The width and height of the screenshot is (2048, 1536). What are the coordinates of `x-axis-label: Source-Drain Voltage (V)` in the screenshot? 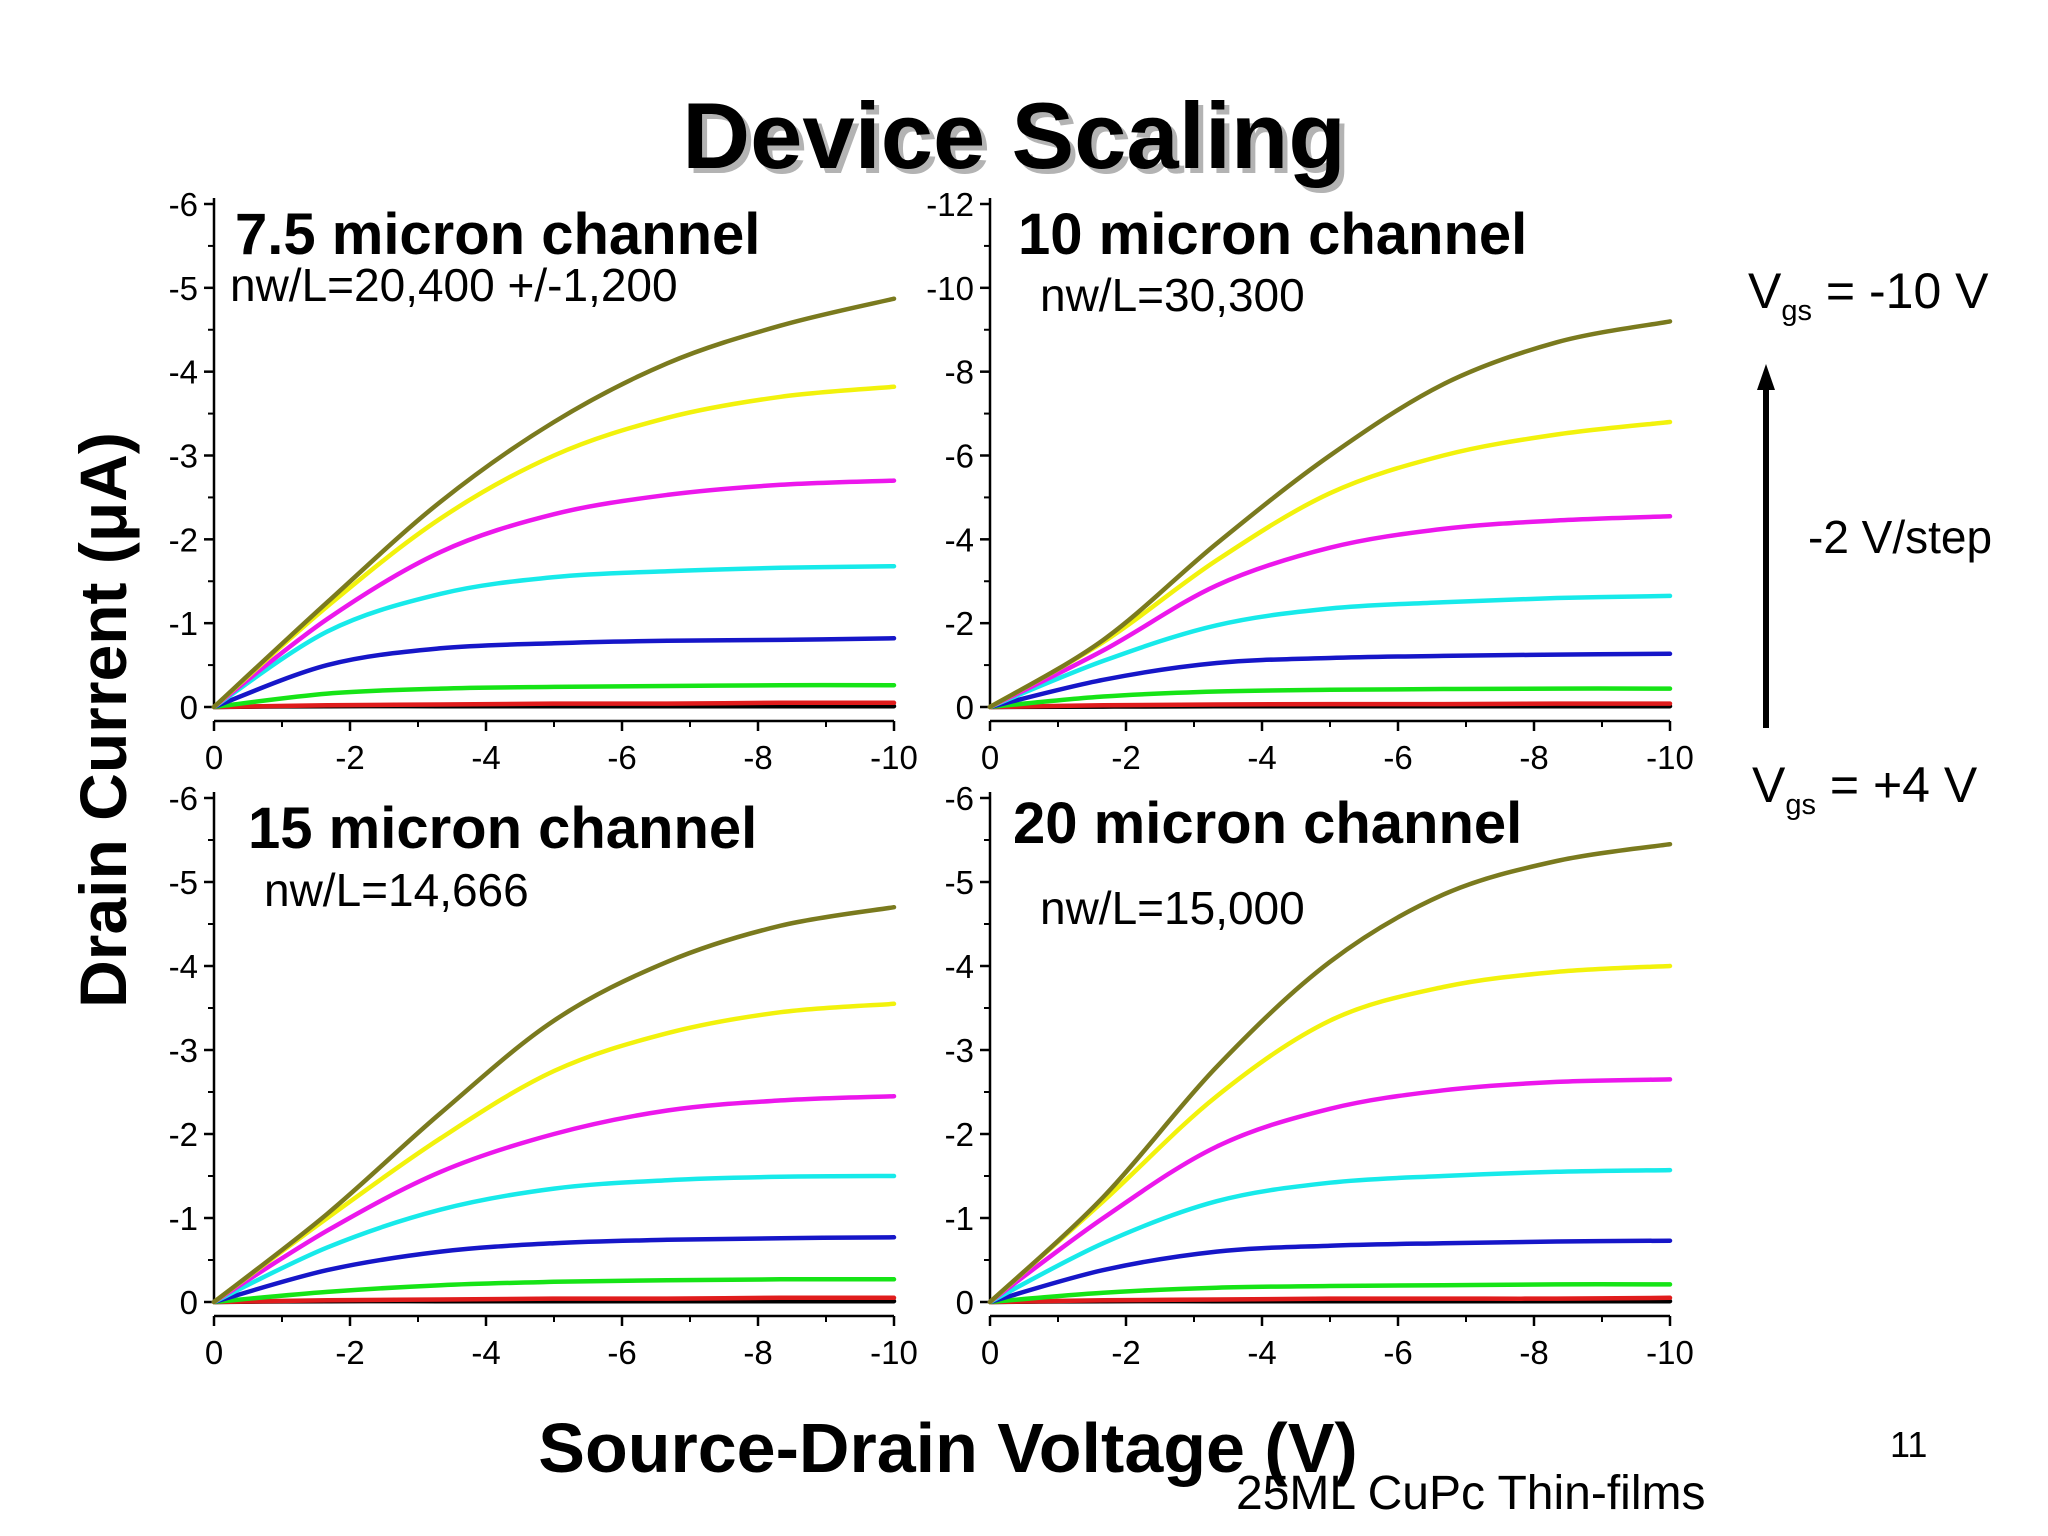 It's located at (948, 1448).